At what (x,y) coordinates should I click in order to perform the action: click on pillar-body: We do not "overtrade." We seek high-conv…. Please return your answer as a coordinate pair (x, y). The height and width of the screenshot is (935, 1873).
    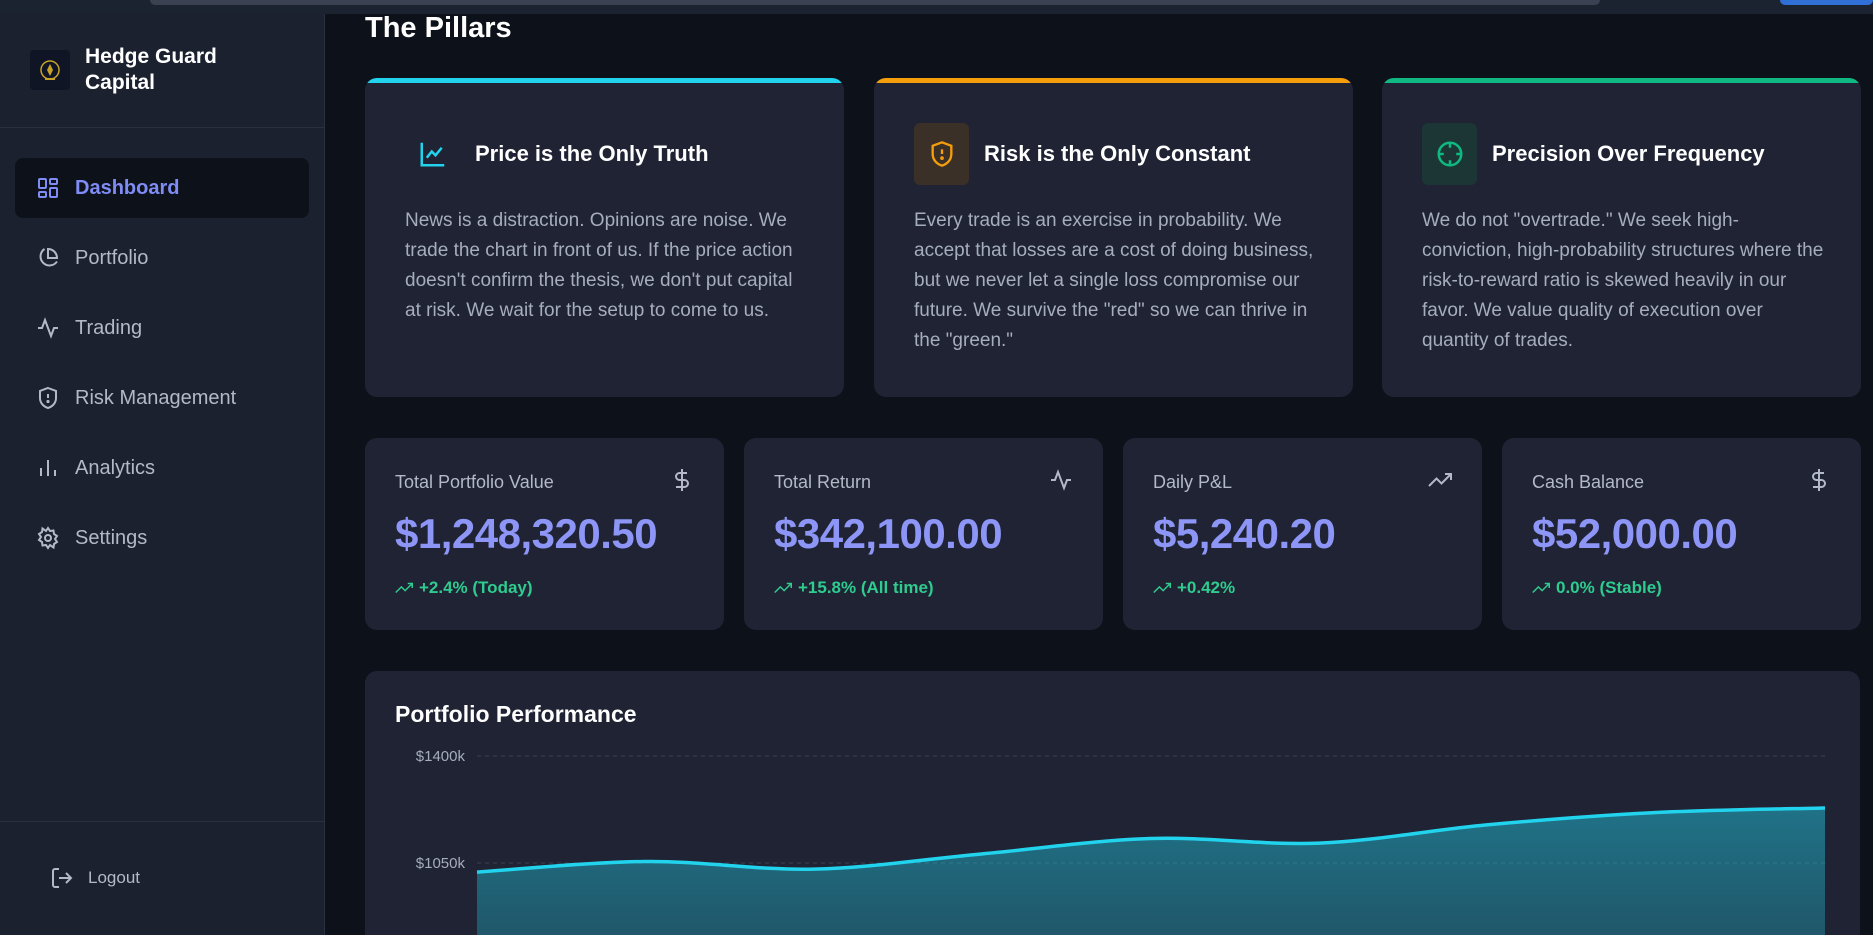
    Looking at the image, I should click on (1623, 280).